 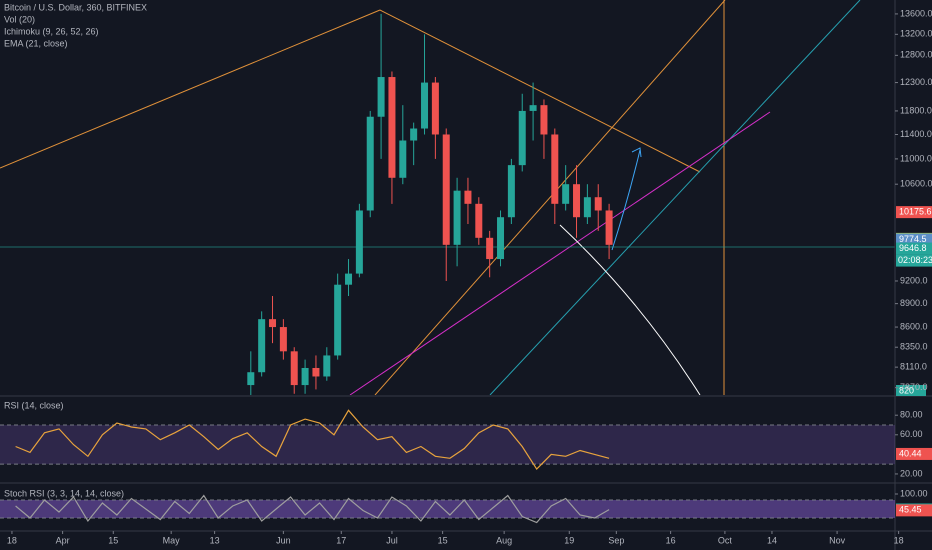 What do you see at coordinates (911, 473) in the screenshot?
I see `y-tick-label: 20.00` at bounding box center [911, 473].